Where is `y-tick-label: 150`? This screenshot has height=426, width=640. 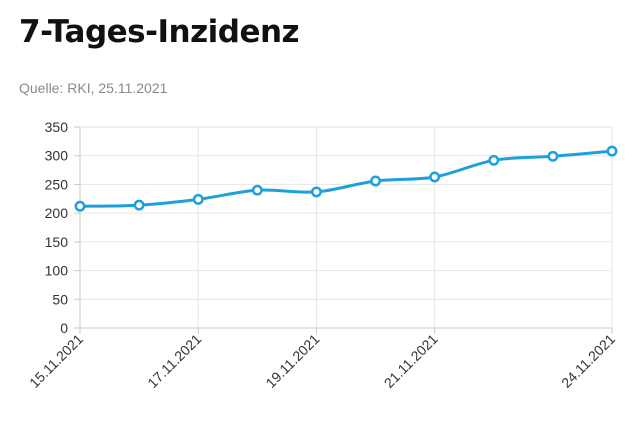 y-tick-label: 150 is located at coordinates (57, 242).